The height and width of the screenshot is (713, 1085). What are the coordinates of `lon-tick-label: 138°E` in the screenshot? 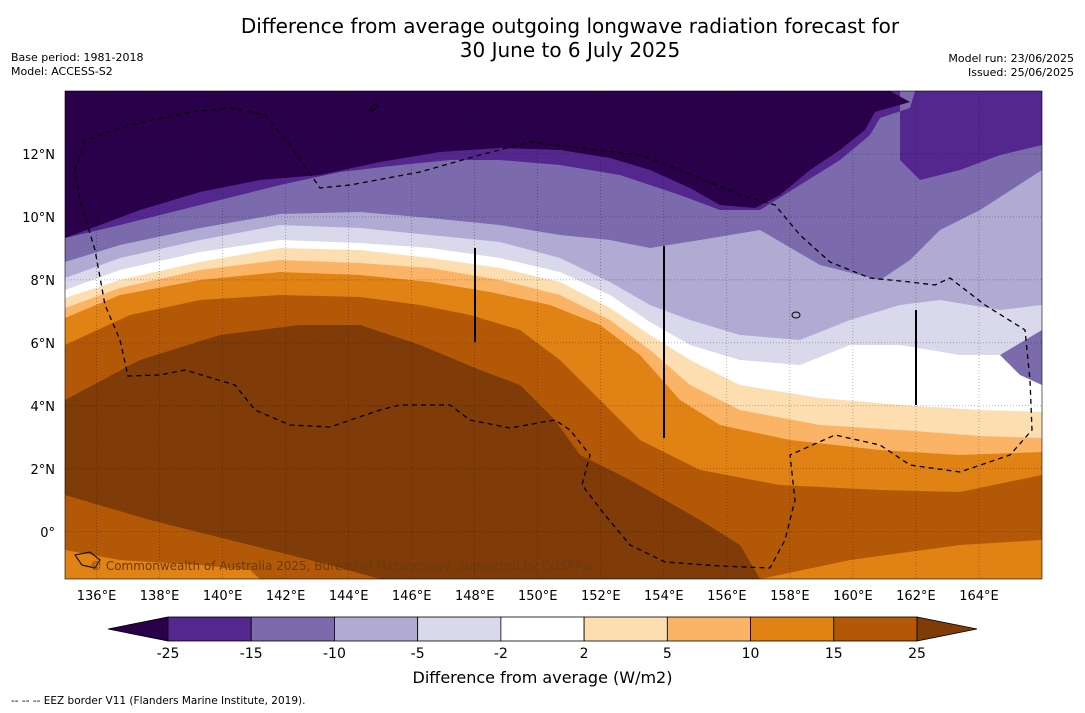 It's located at (160, 596).